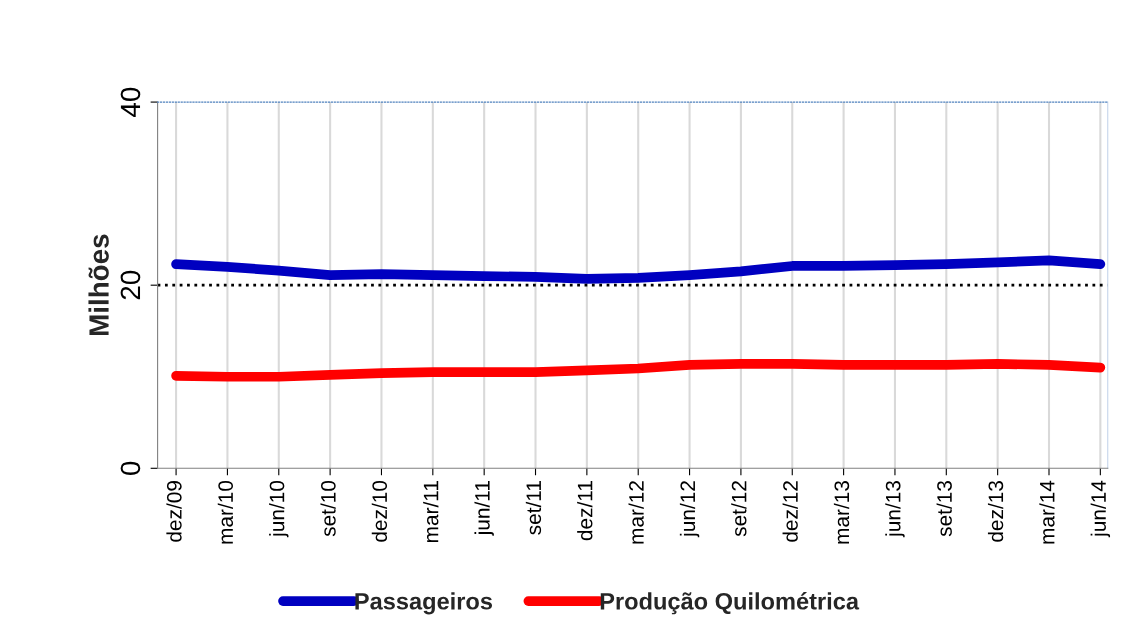 Image resolution: width=1142 pixels, height=638 pixels. I want to click on x-tick-label: dez/13, so click(995, 511).